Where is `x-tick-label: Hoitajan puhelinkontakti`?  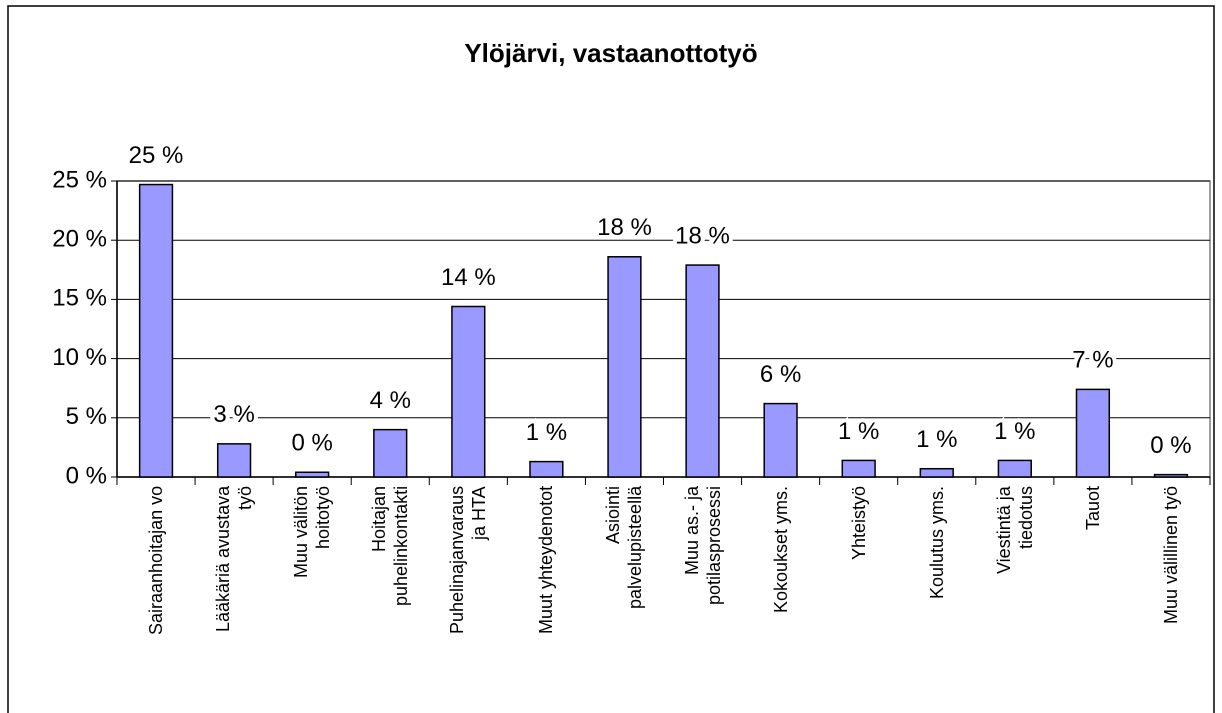
x-tick-label: Hoitajan puhelinkontakti is located at coordinates (390, 546).